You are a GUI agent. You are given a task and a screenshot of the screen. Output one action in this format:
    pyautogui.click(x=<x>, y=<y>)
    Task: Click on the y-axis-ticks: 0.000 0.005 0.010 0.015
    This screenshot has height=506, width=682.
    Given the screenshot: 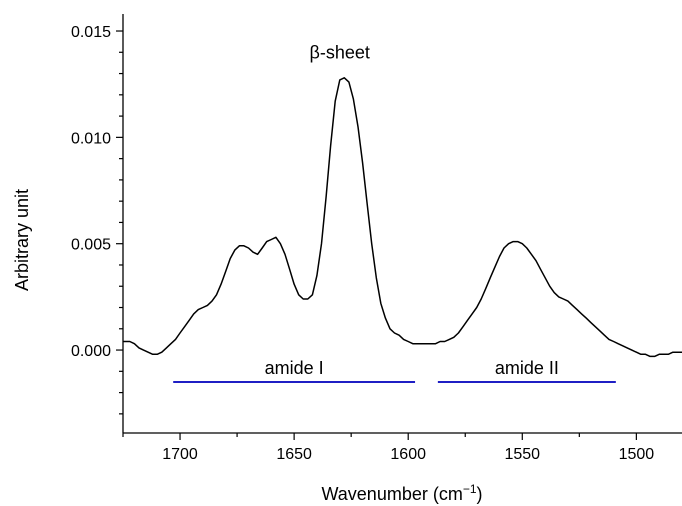 What is the action you would take?
    pyautogui.click(x=97, y=219)
    